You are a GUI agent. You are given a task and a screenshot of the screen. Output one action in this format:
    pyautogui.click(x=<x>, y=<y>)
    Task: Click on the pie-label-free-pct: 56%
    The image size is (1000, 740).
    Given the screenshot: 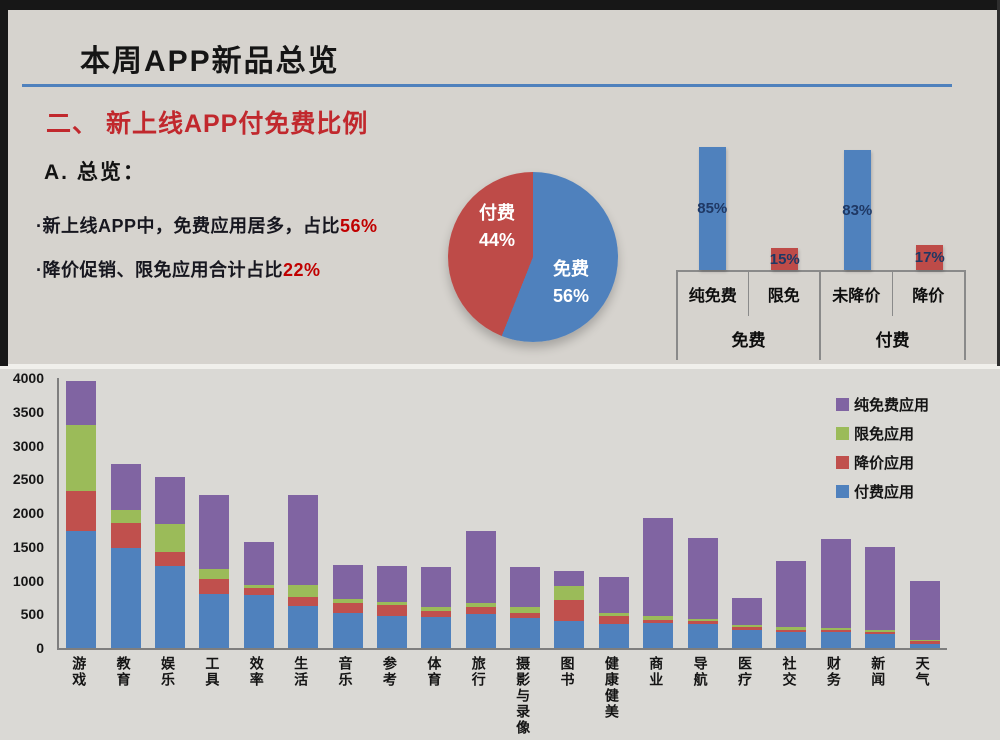 What is the action you would take?
    pyautogui.click(x=571, y=296)
    